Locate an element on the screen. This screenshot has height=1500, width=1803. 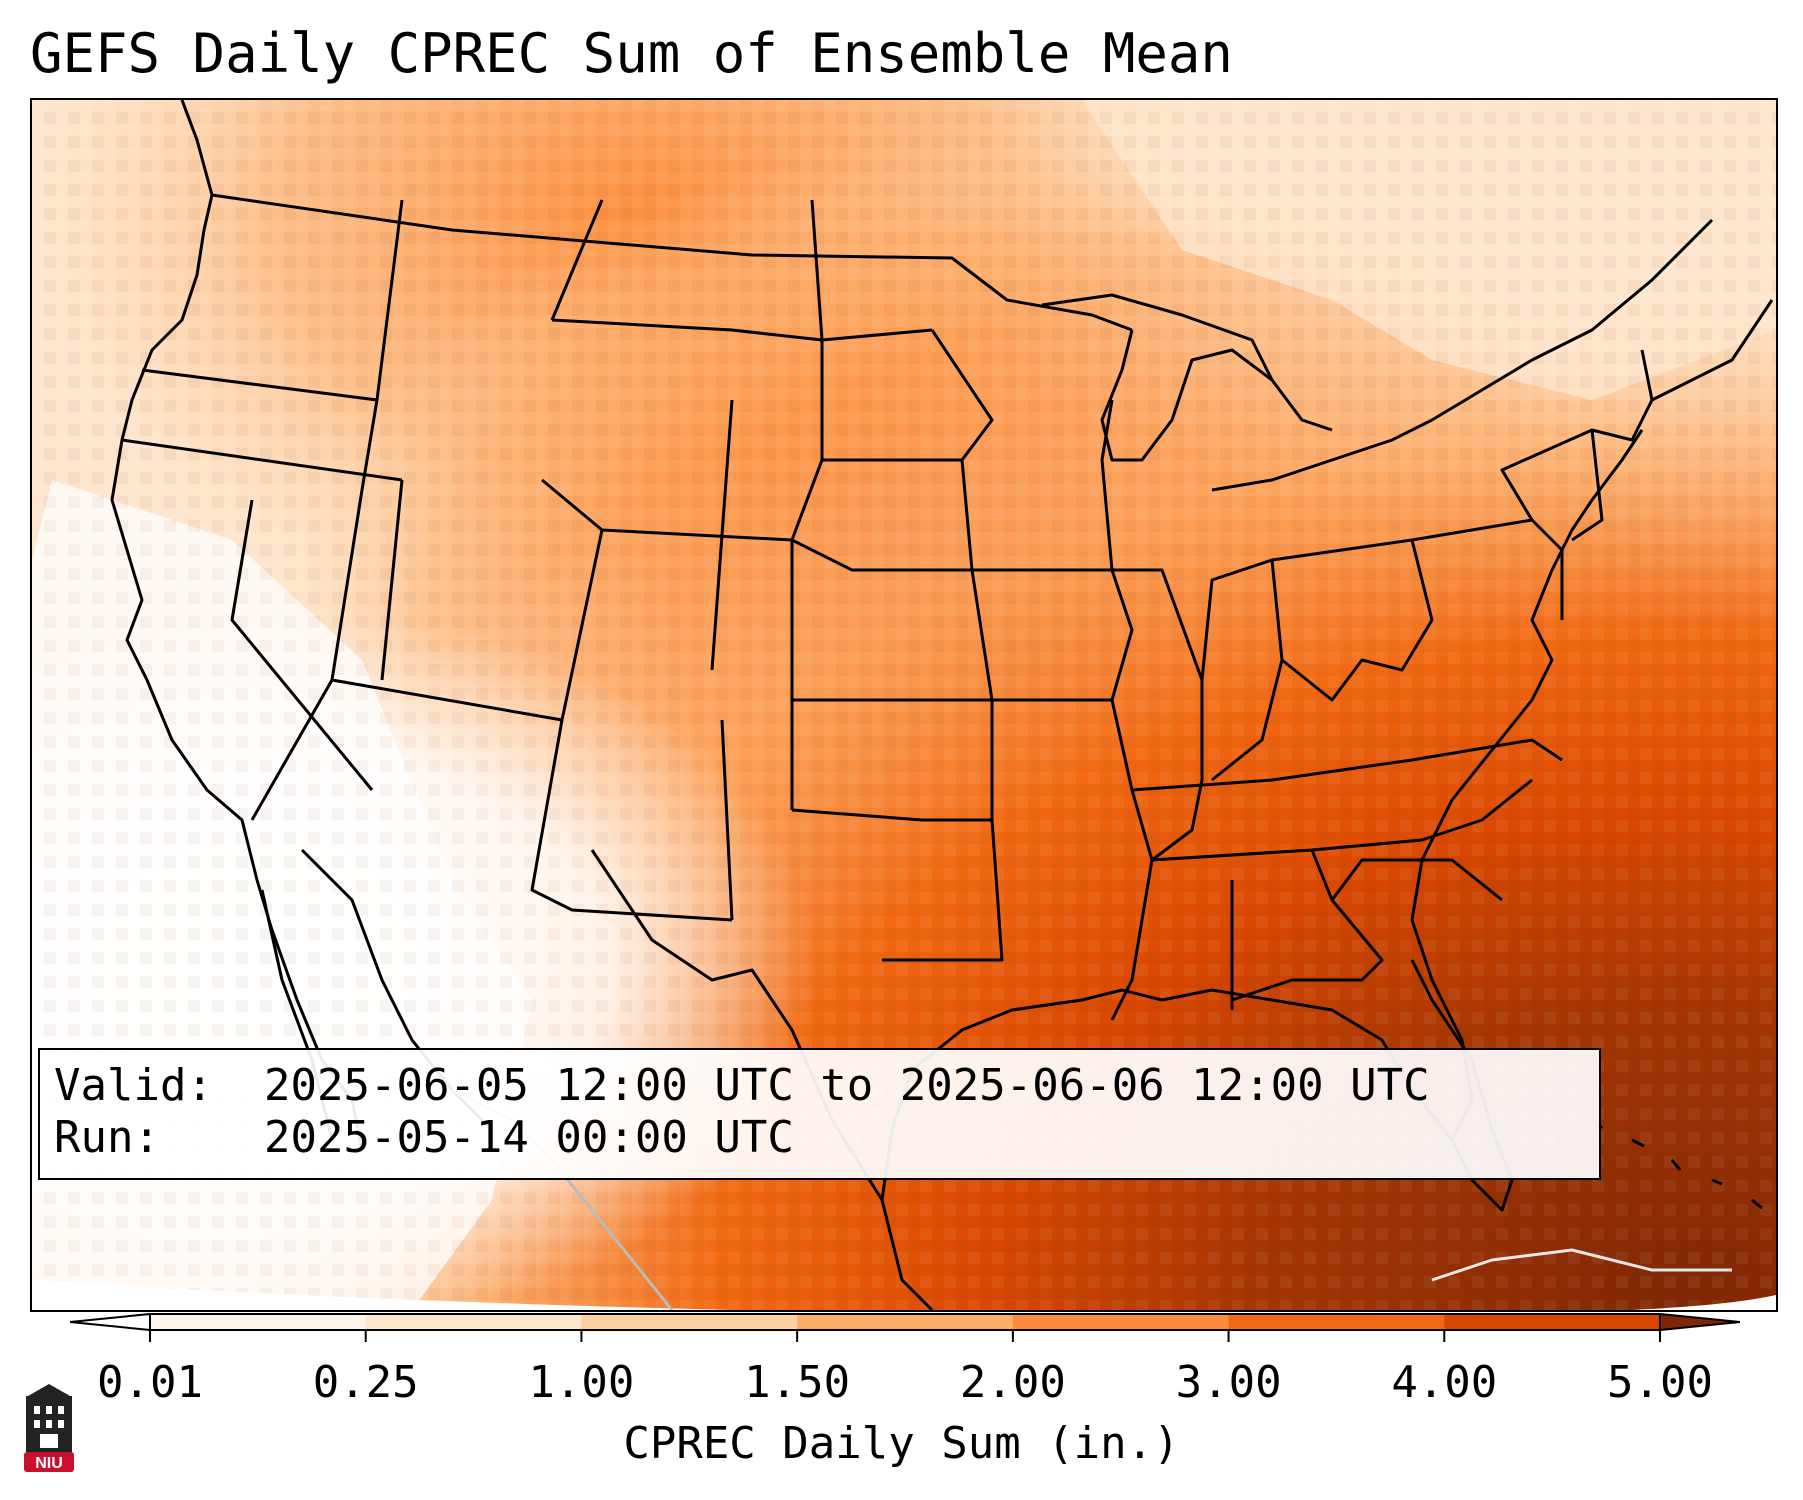
tick-label-5: 2.00 is located at coordinates (1012, 1382).